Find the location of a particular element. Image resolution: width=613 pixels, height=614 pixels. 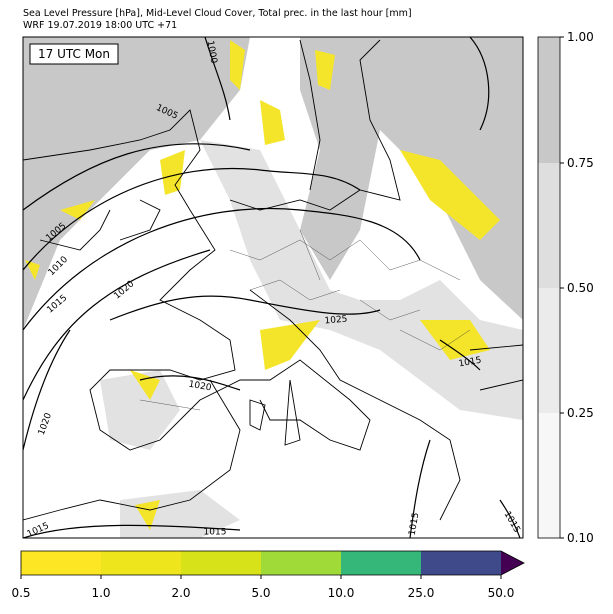

subtitle: WRF 19.07.2019 18:00 UTC +71 is located at coordinates (100, 25).